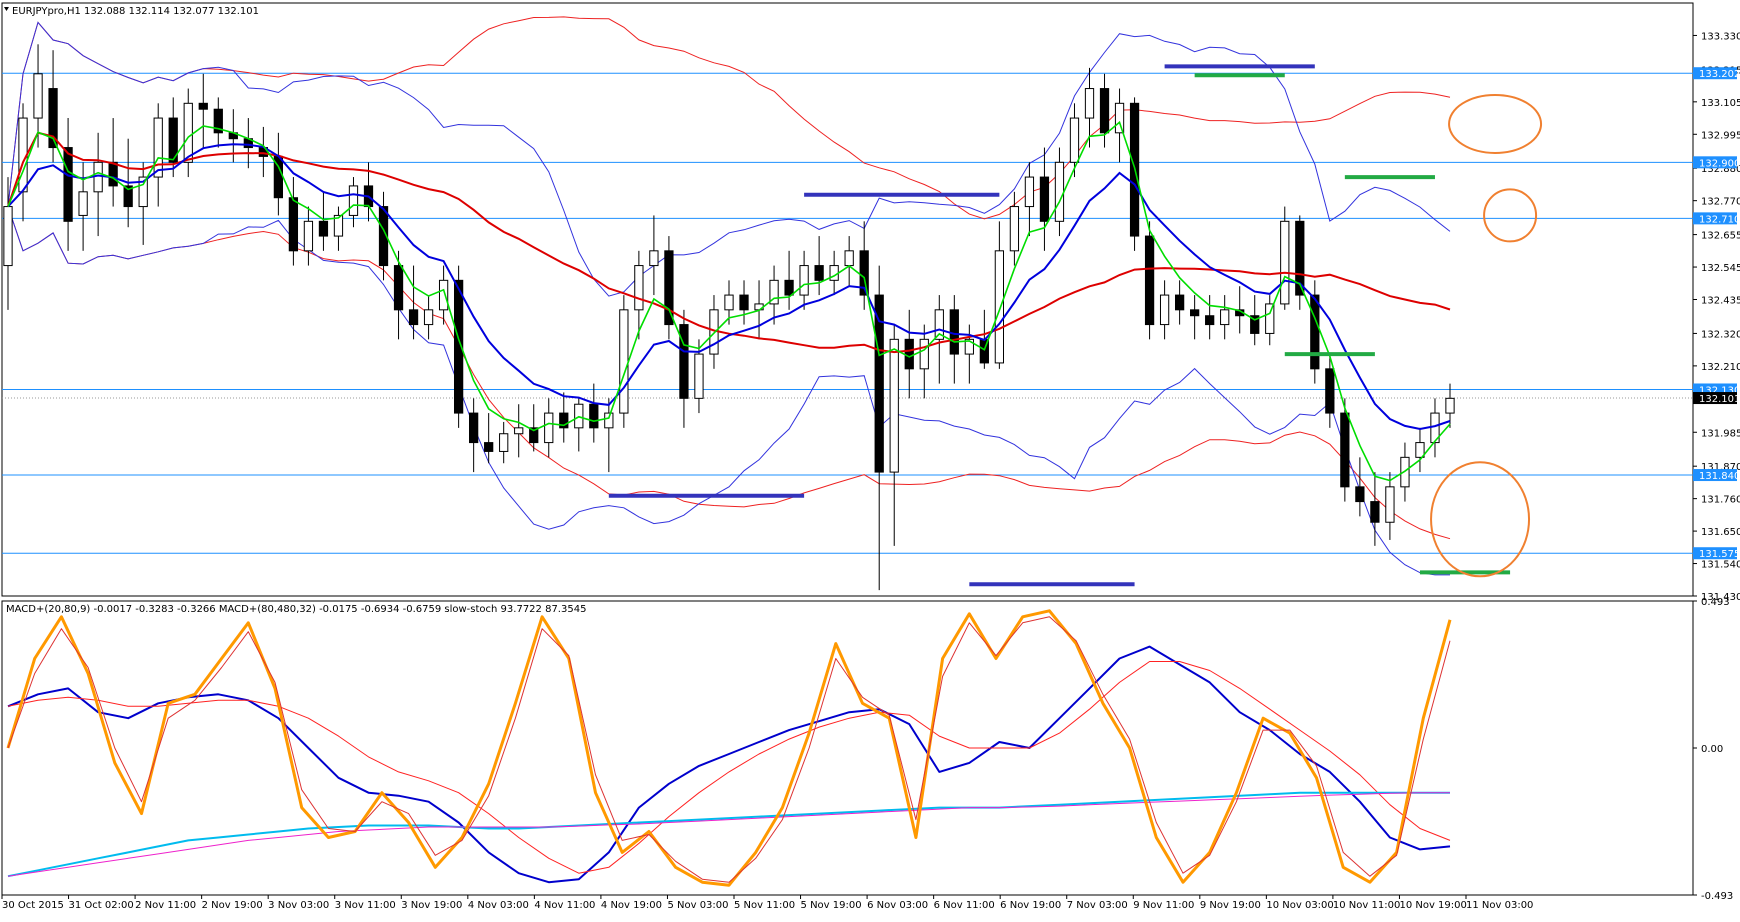  Describe the element at coordinates (1720, 236) in the screenshot. I see `y-tick-label: 132.655` at that location.